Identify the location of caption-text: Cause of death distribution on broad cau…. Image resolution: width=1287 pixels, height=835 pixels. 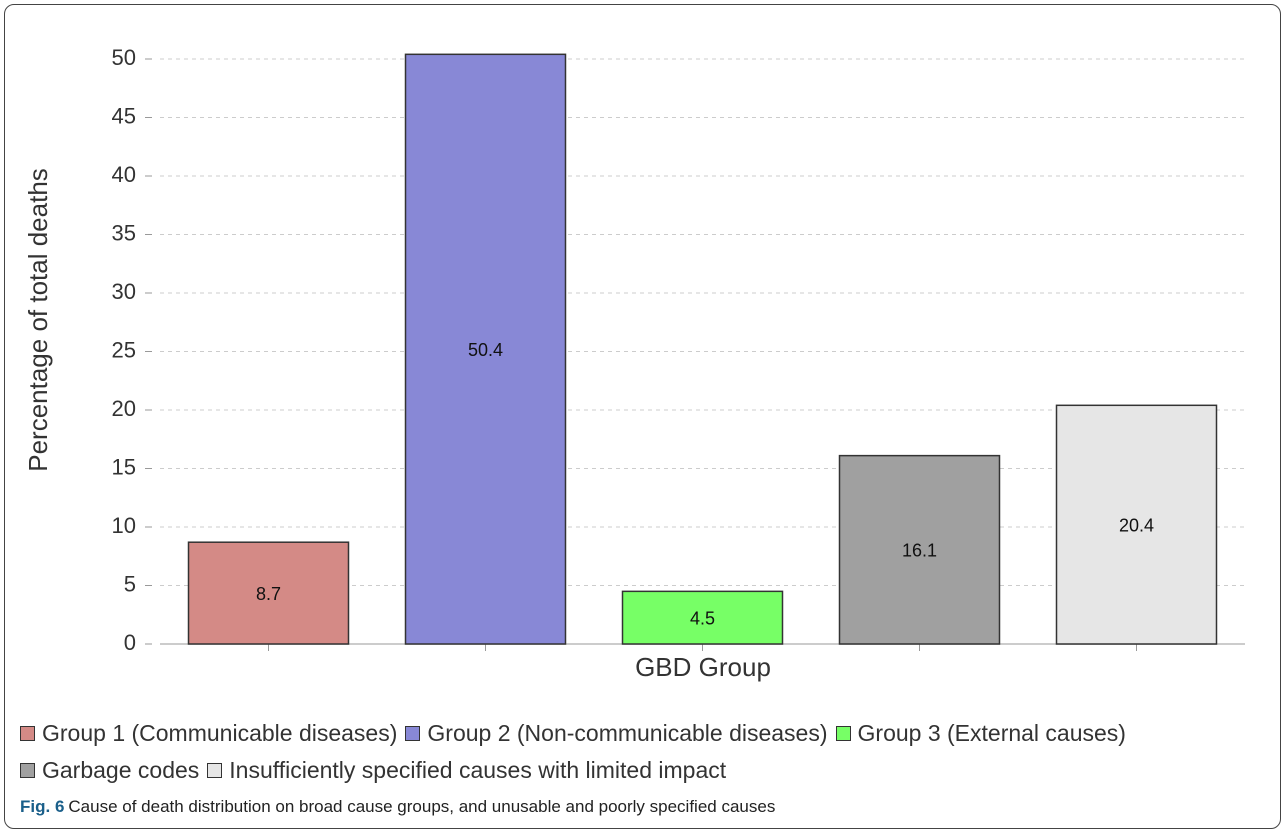
(422, 806).